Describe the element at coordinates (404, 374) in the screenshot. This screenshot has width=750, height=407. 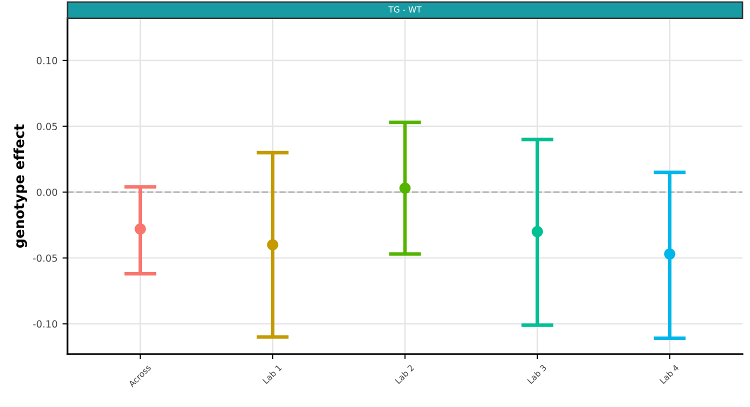
I see `x-tick-label: Lab 2` at that location.